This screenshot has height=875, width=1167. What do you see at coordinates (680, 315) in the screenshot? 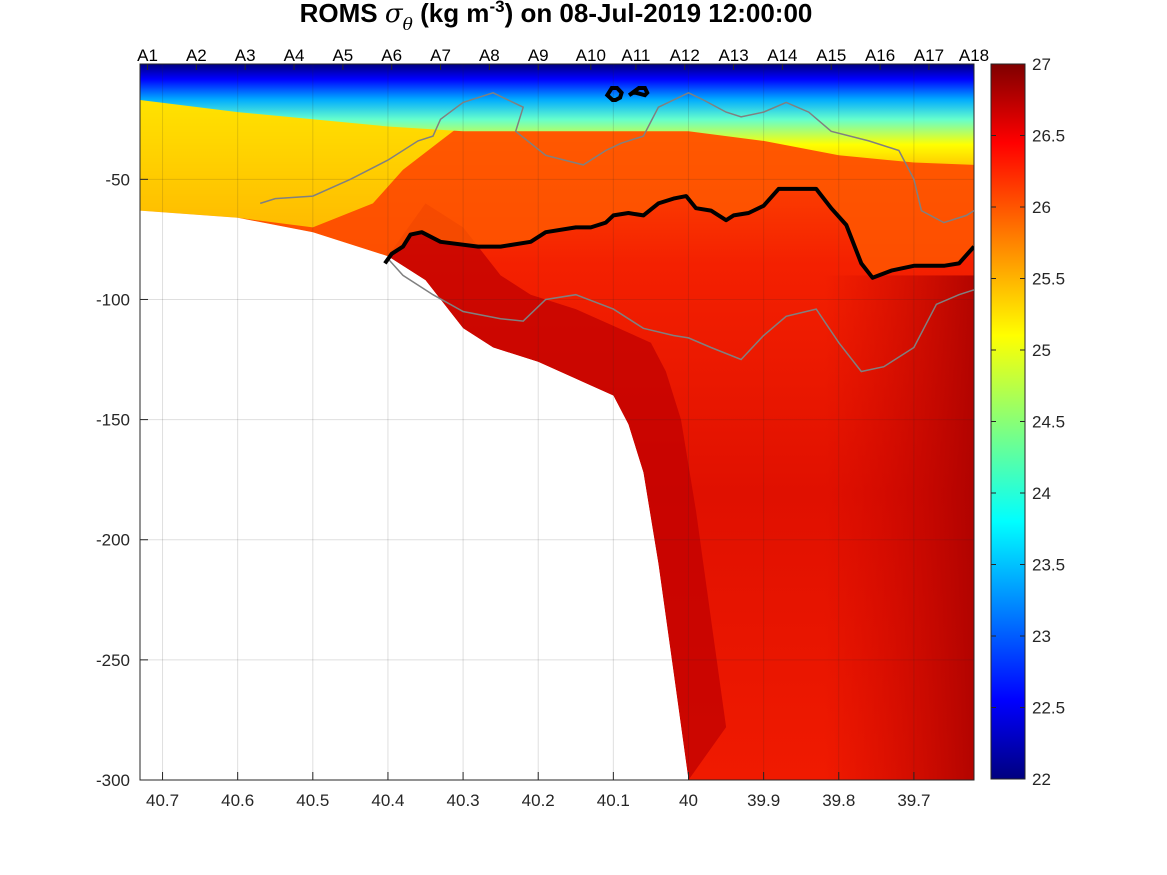
I see `contour-lower-gray` at bounding box center [680, 315].